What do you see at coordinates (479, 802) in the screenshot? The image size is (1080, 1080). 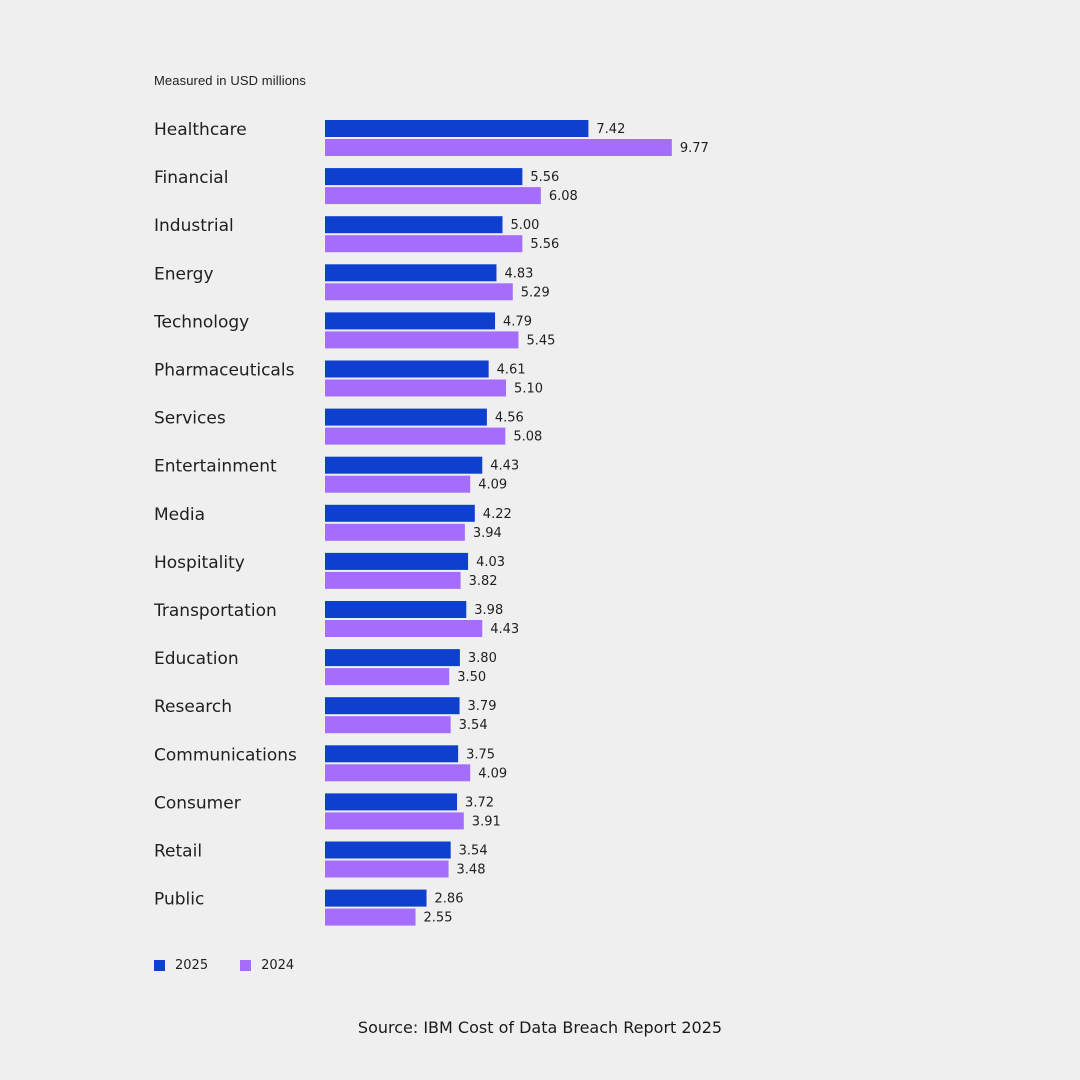 I see `value-label-2025: 3.72` at bounding box center [479, 802].